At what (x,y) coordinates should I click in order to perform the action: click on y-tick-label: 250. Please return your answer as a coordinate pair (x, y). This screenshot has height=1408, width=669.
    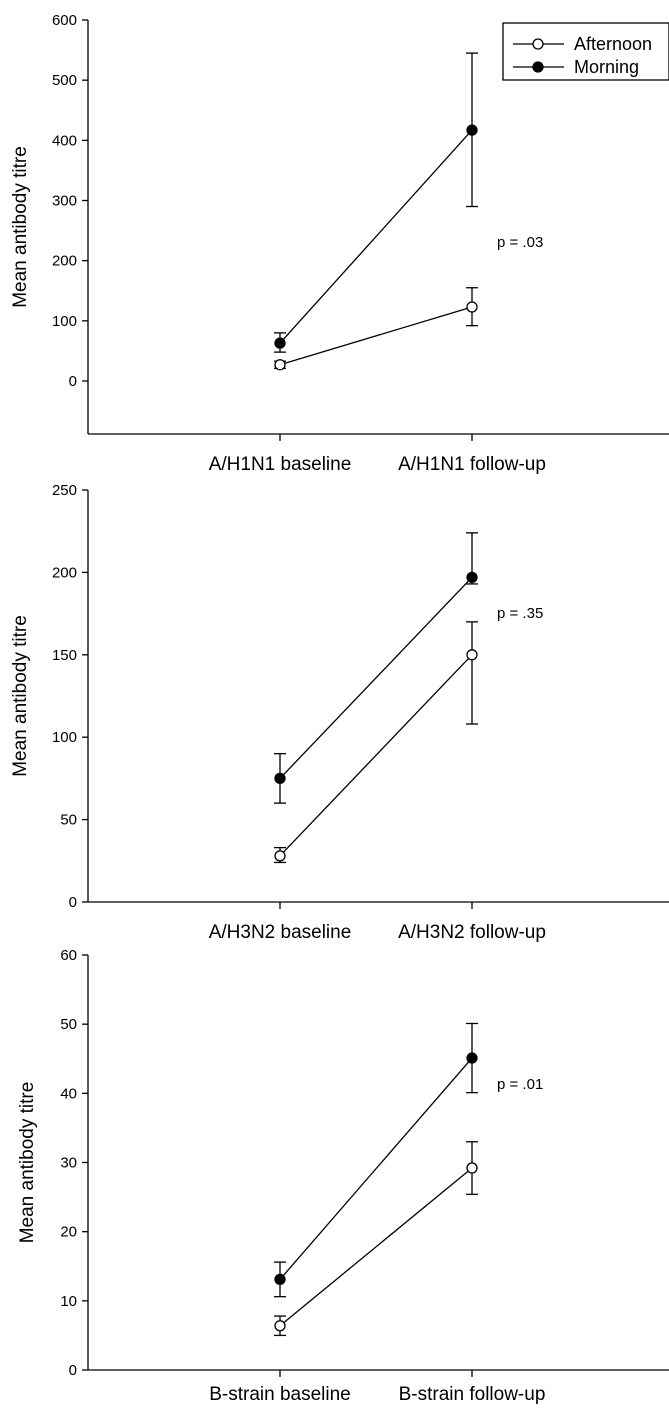
    Looking at the image, I should click on (64, 490).